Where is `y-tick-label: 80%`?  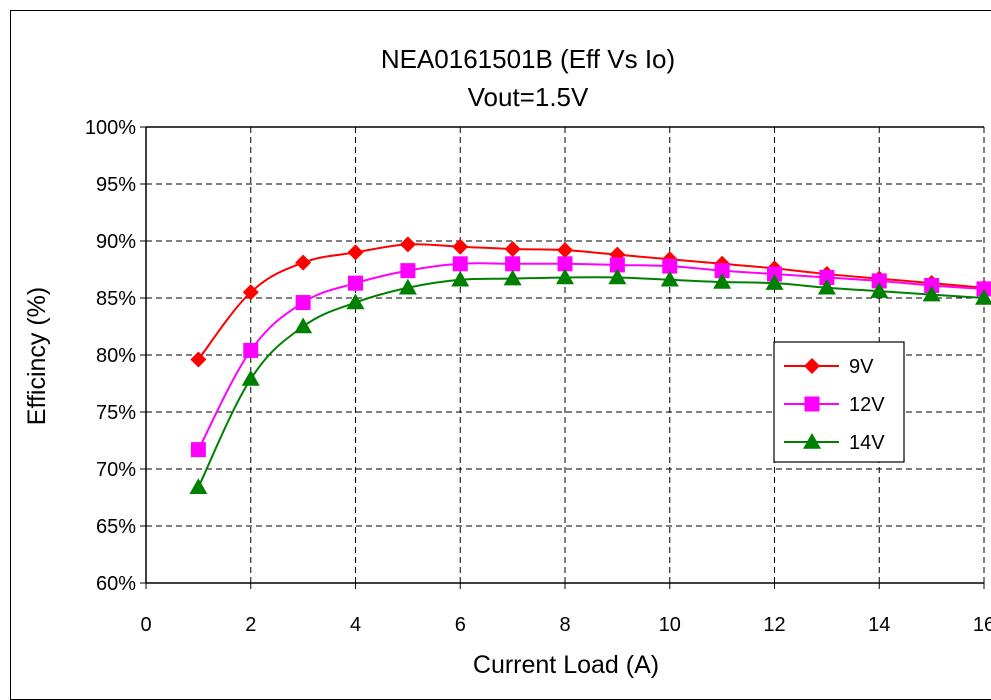
y-tick-label: 80% is located at coordinates (116, 356).